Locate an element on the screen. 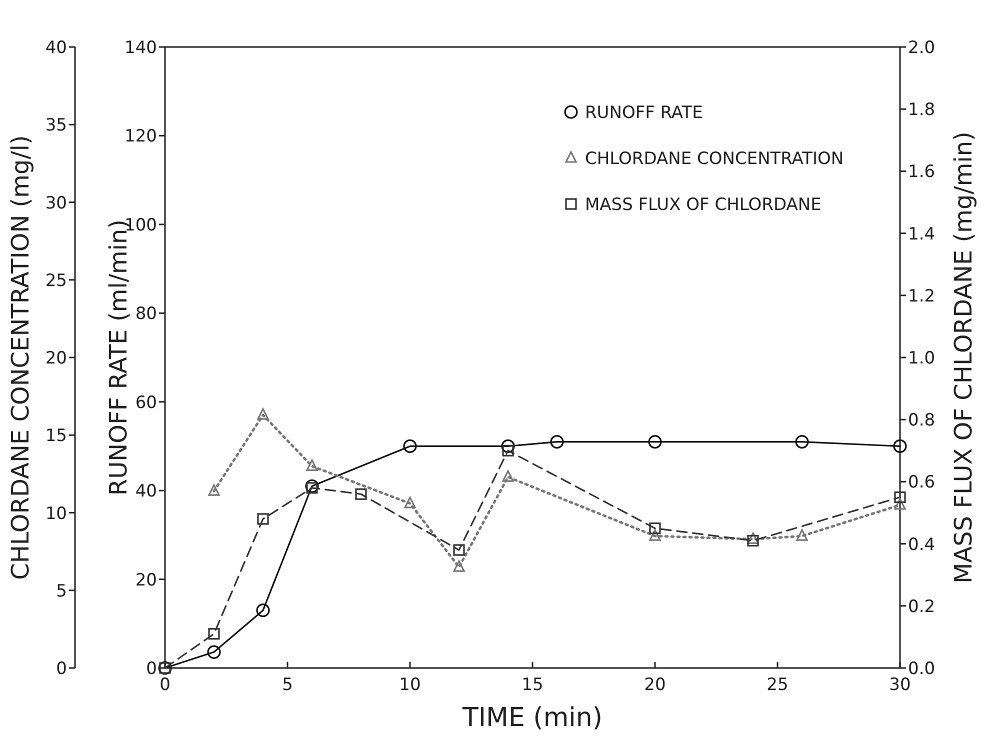 The width and height of the screenshot is (985, 749). y-tick-label: 60 is located at coordinates (146, 402).